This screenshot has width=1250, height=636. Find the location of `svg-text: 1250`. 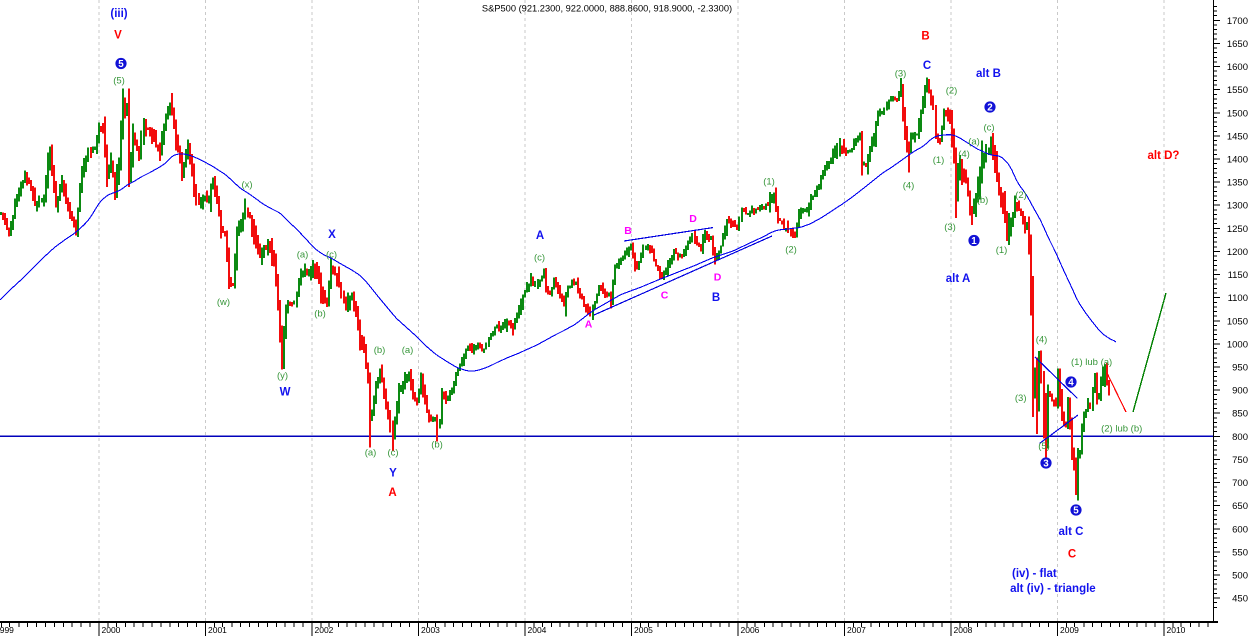

svg-text: 1250 is located at coordinates (1237, 229).